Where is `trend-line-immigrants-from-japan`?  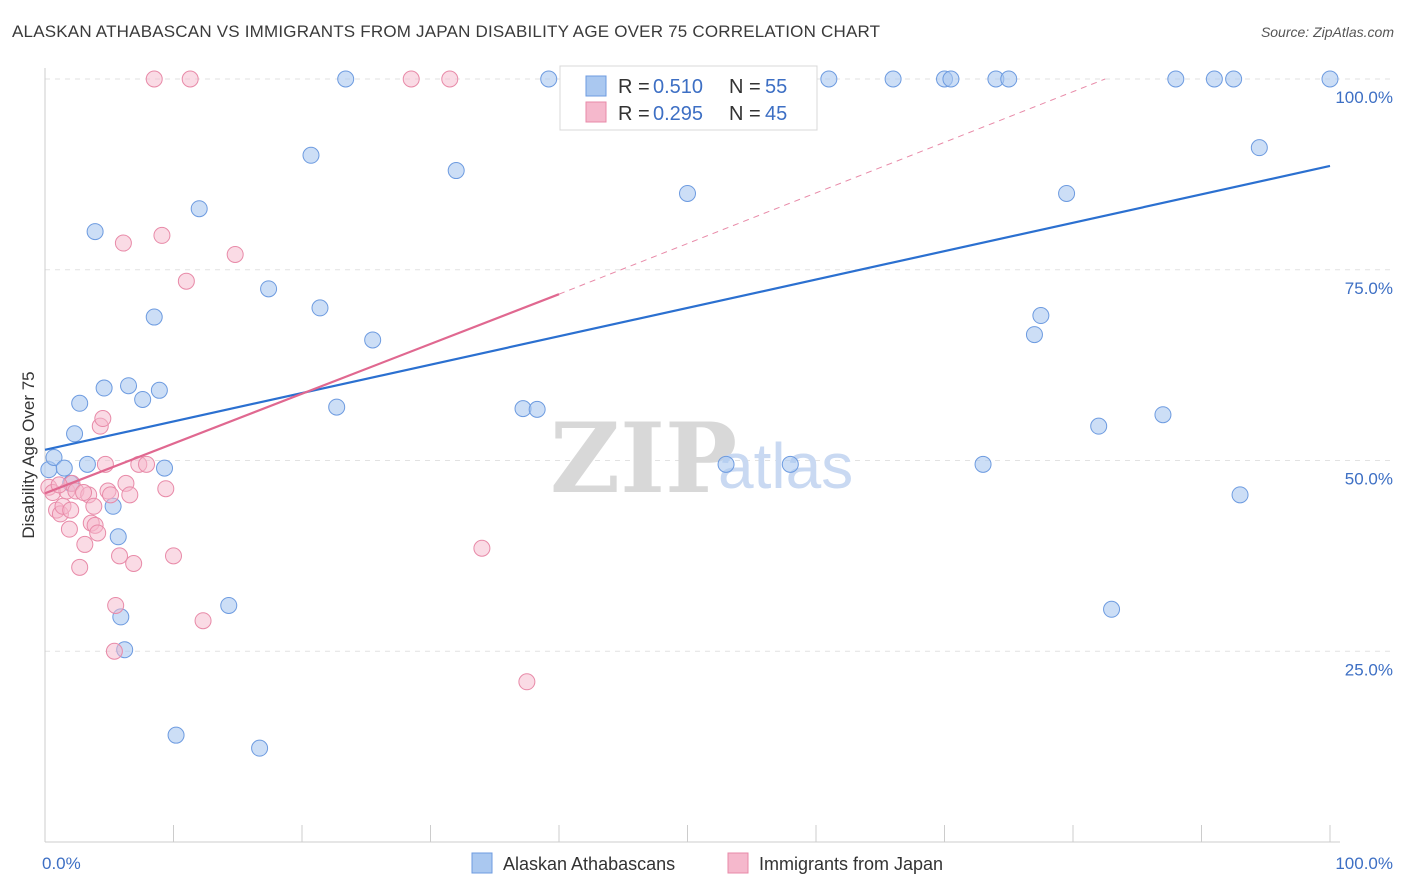
trend-line-immigrants-from-japan is located at coordinates (302, 394).